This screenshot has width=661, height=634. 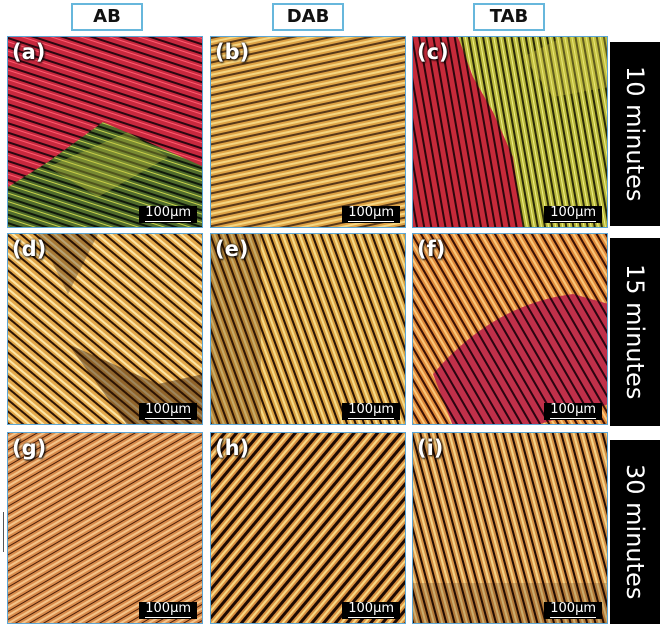 What do you see at coordinates (371, 610) in the screenshot?
I see `scale-bar-h: 100µm` at bounding box center [371, 610].